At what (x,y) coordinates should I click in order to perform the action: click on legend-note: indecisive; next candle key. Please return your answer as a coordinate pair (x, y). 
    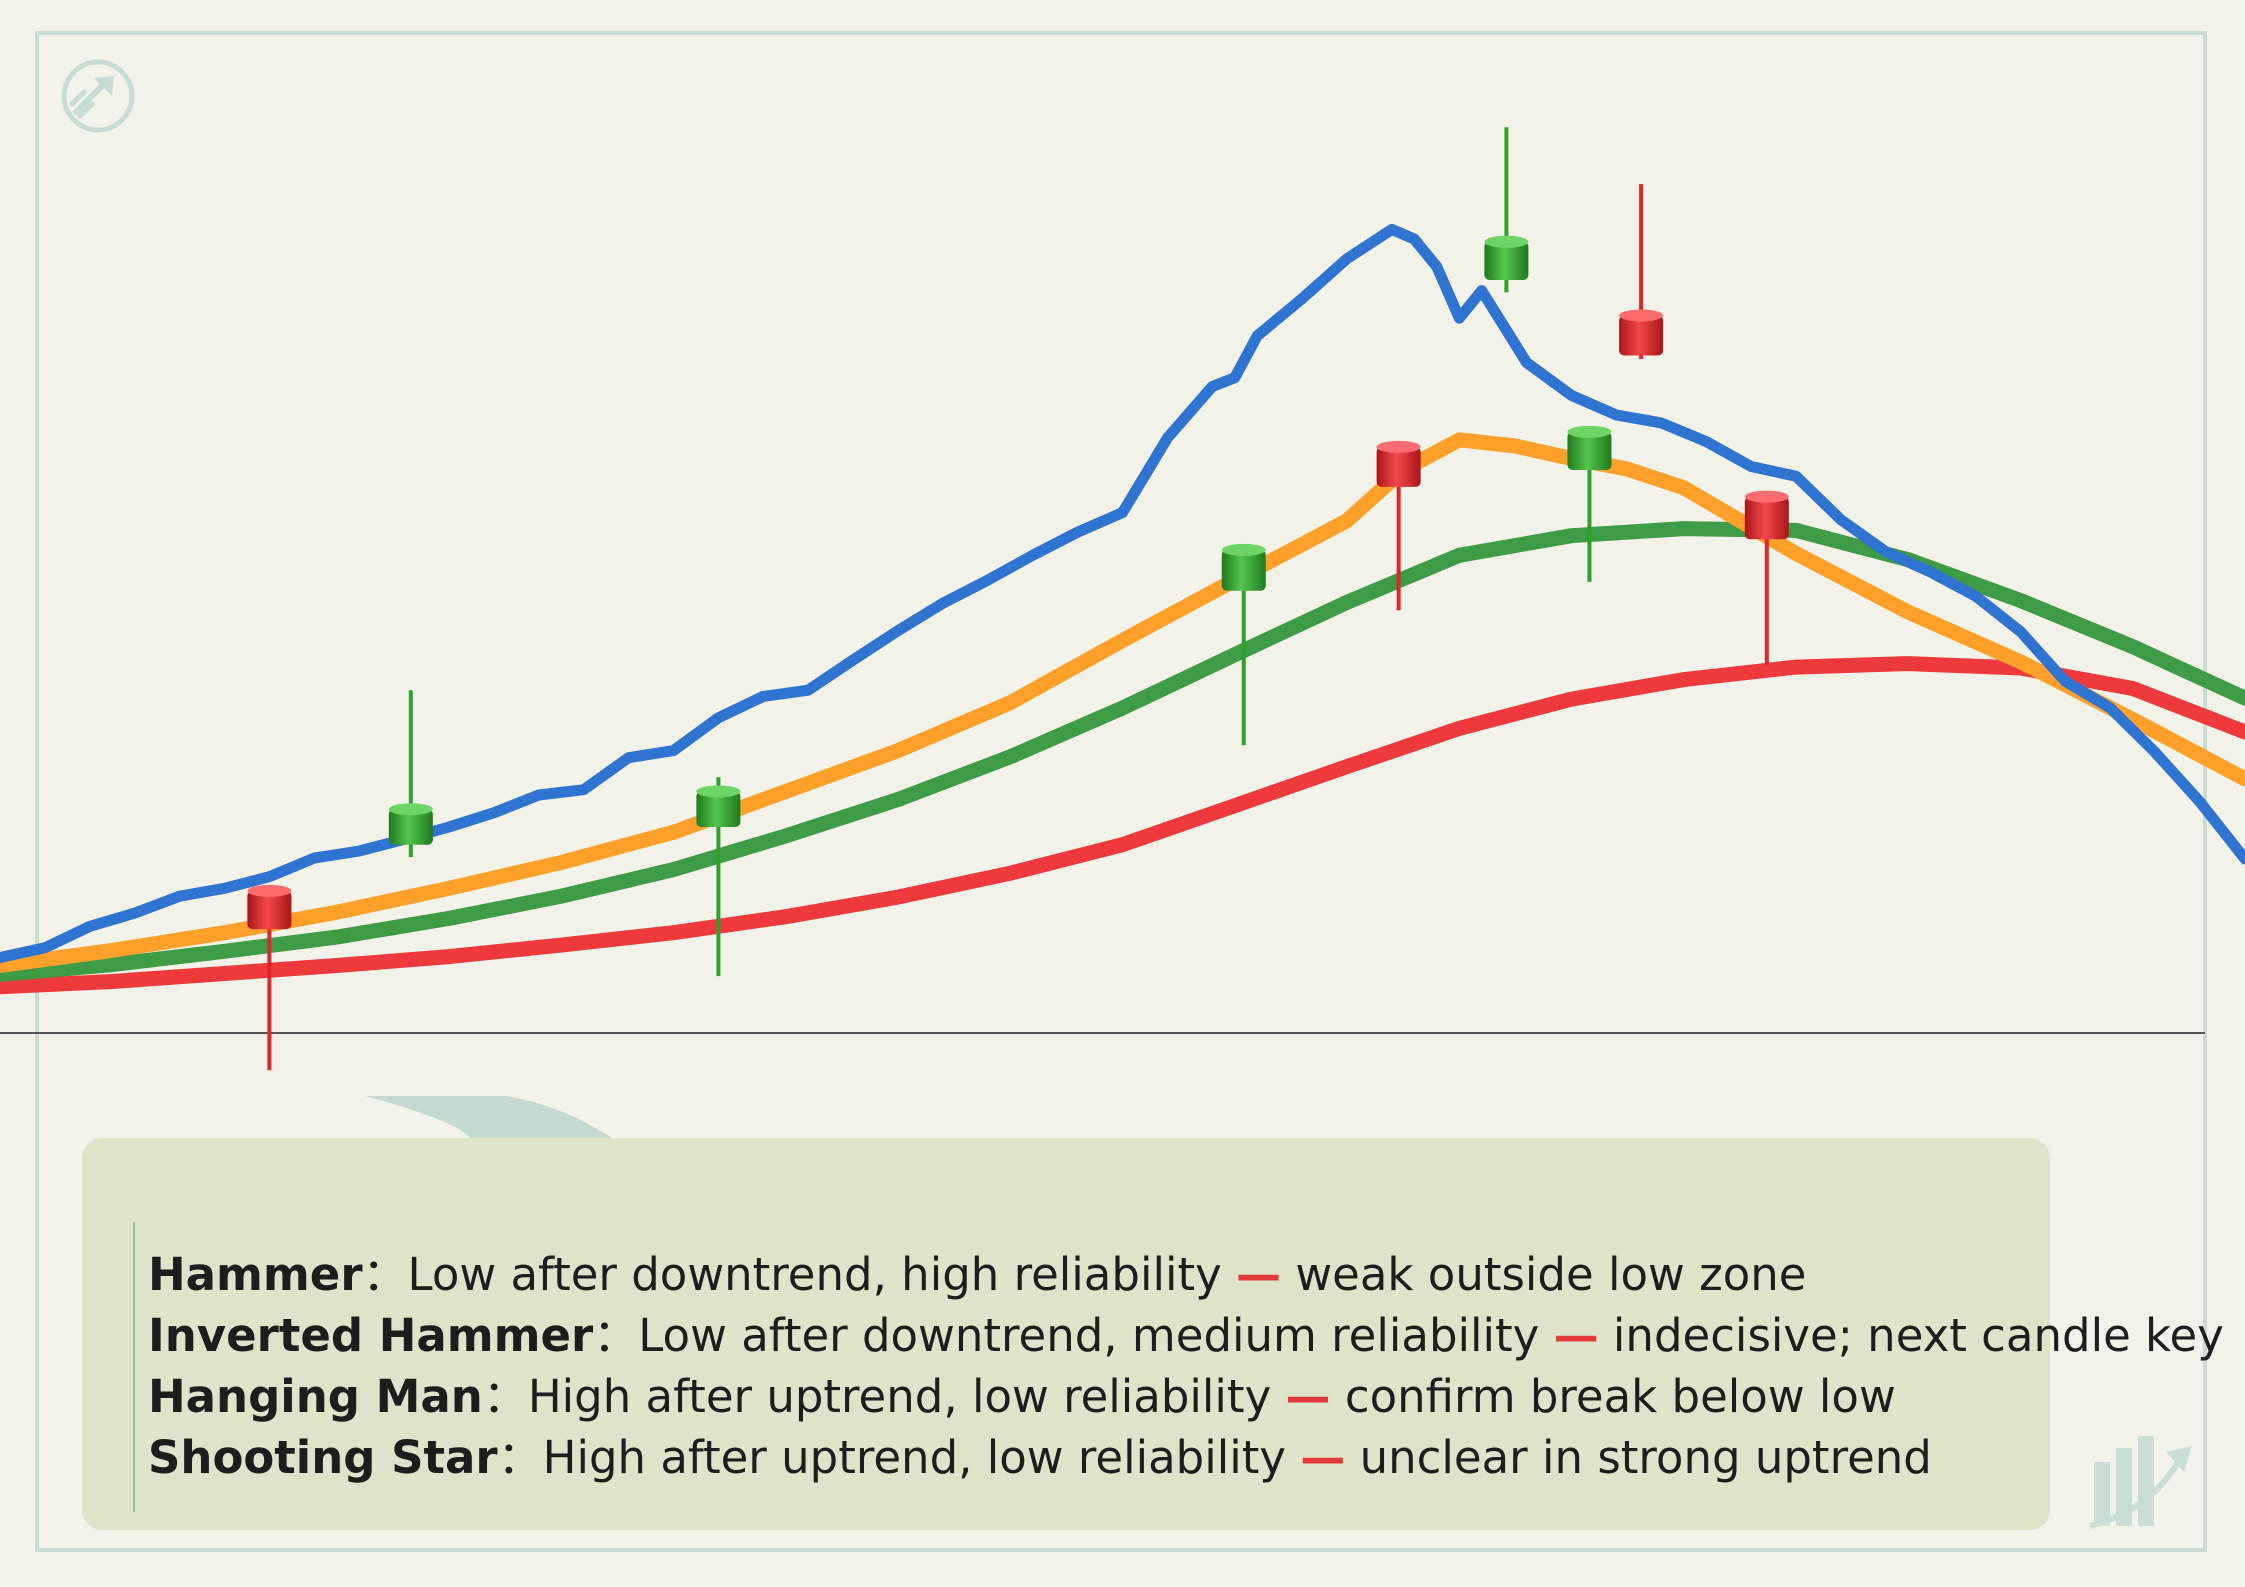
    Looking at the image, I should click on (1918, 1335).